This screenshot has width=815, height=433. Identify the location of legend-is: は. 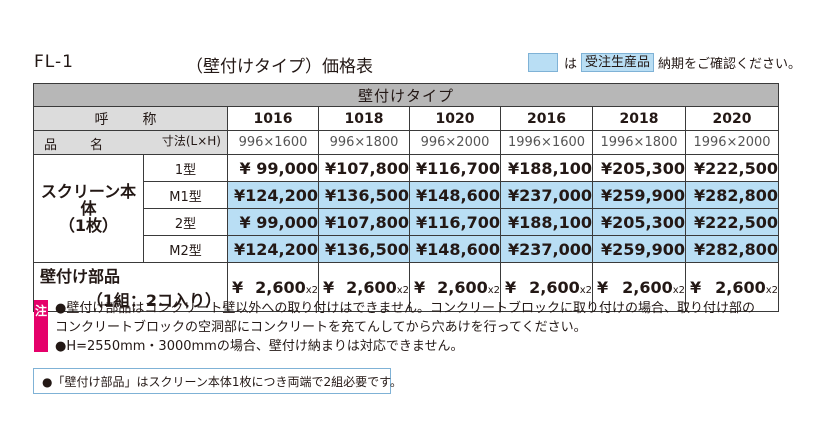
(571, 64).